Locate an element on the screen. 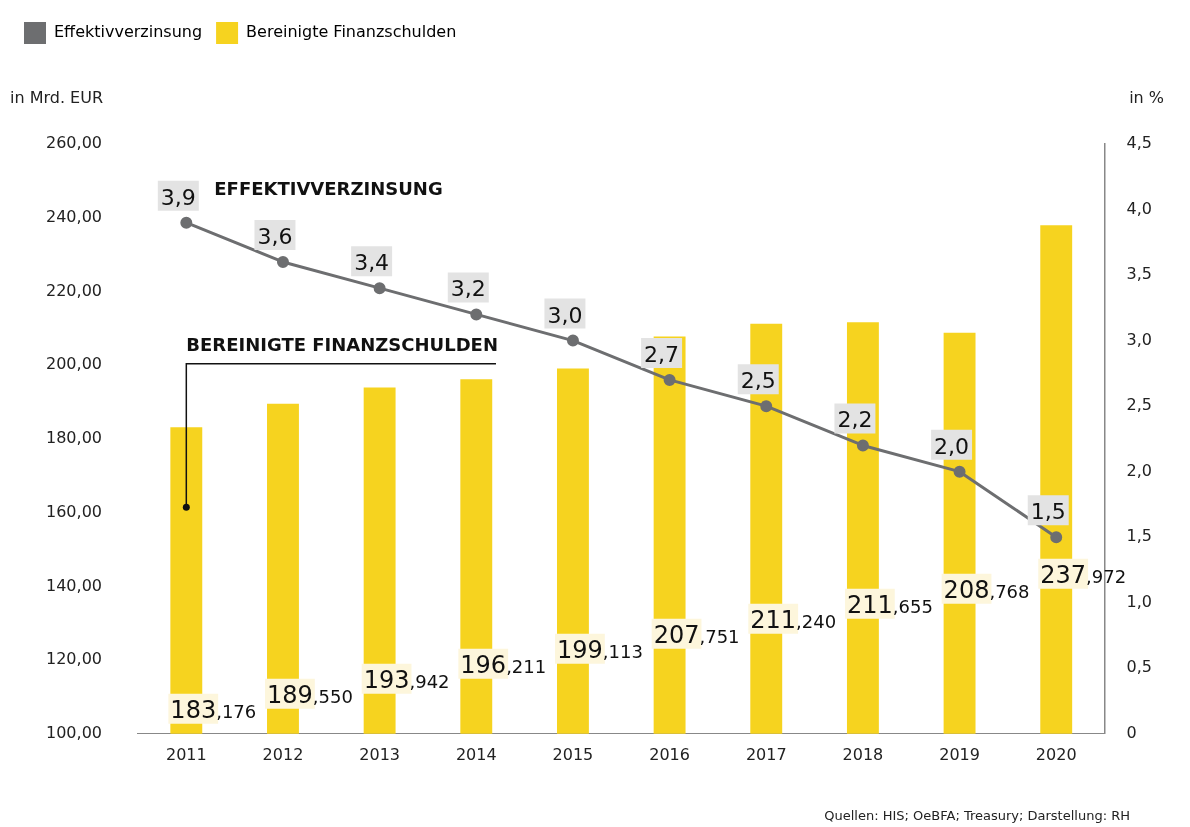  x-tick-label: 2015 is located at coordinates (573, 754).